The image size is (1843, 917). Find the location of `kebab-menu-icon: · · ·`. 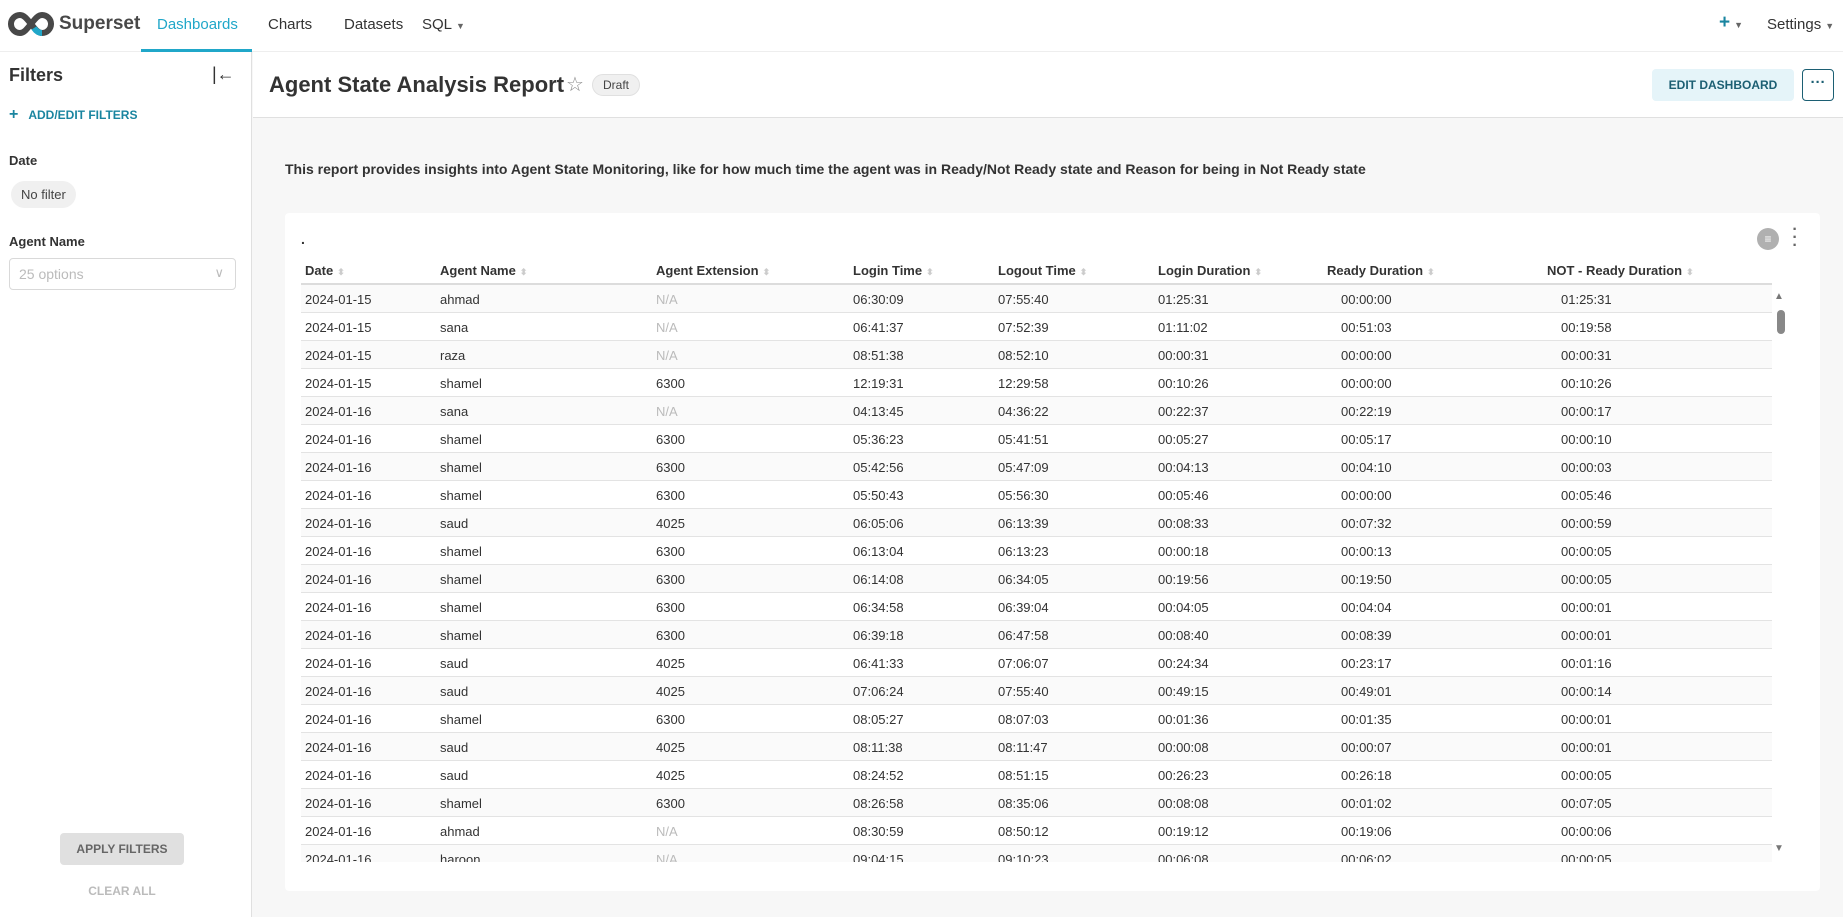

kebab-menu-icon: · · · is located at coordinates (1795, 237).